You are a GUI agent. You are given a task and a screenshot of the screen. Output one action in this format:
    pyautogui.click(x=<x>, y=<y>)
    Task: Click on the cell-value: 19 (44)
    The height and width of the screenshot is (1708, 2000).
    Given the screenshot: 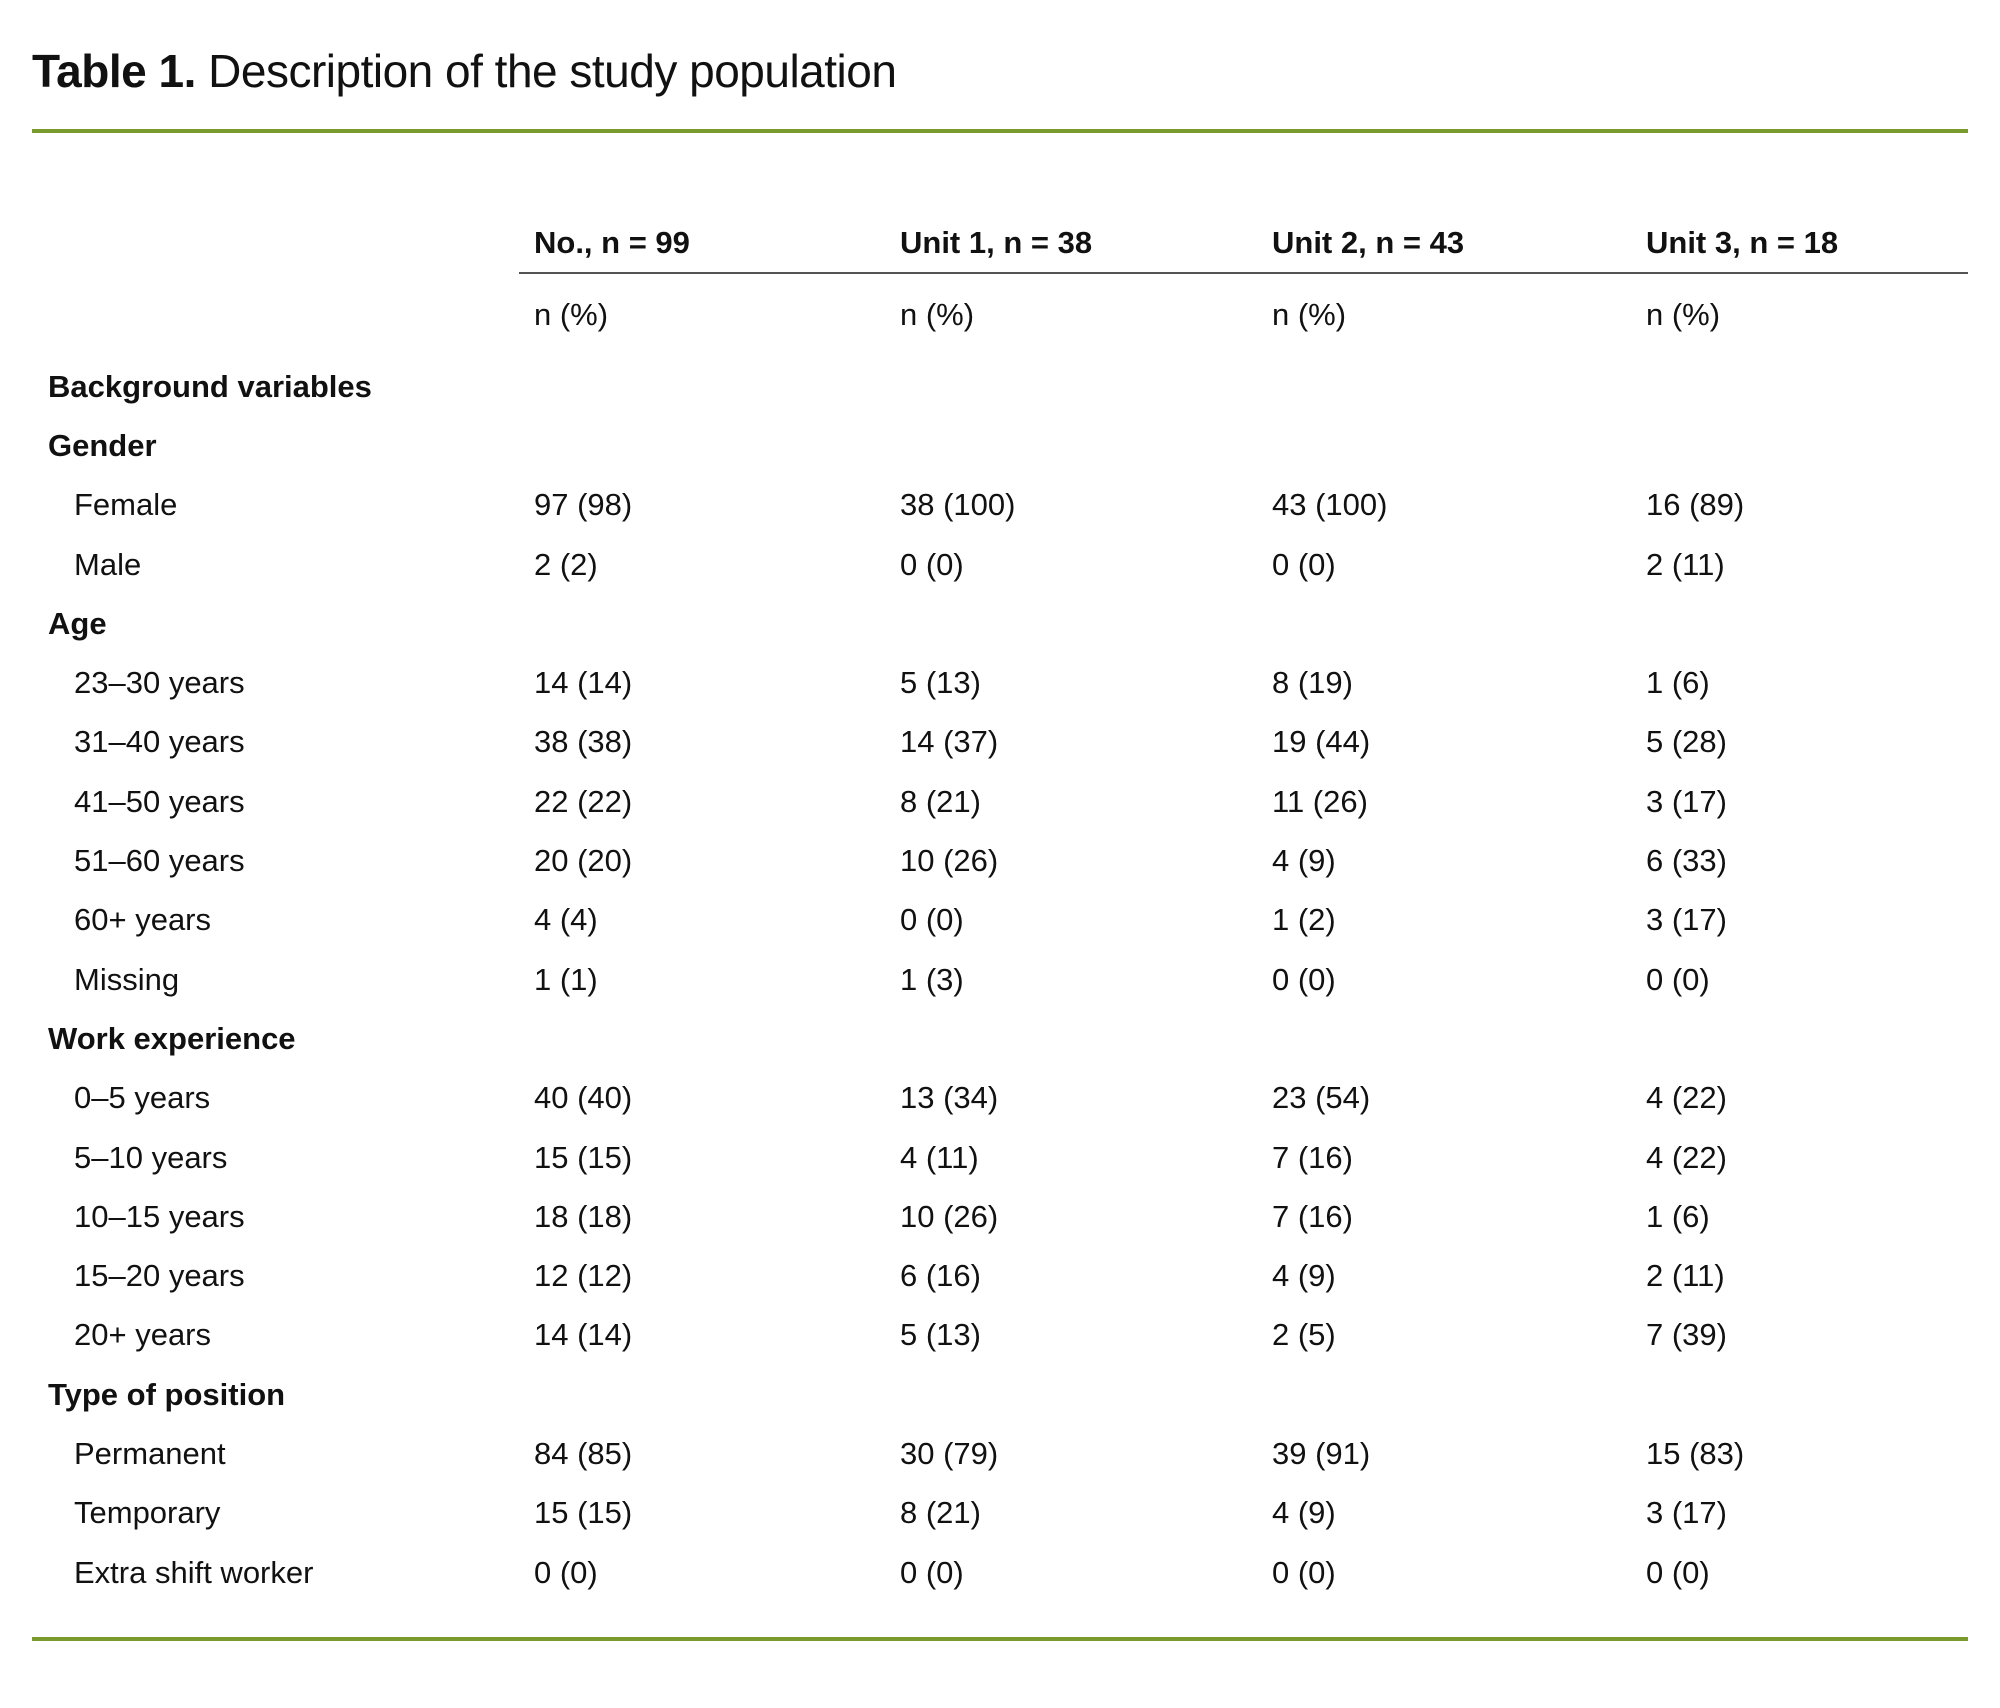 What is the action you would take?
    pyautogui.click(x=1321, y=742)
    